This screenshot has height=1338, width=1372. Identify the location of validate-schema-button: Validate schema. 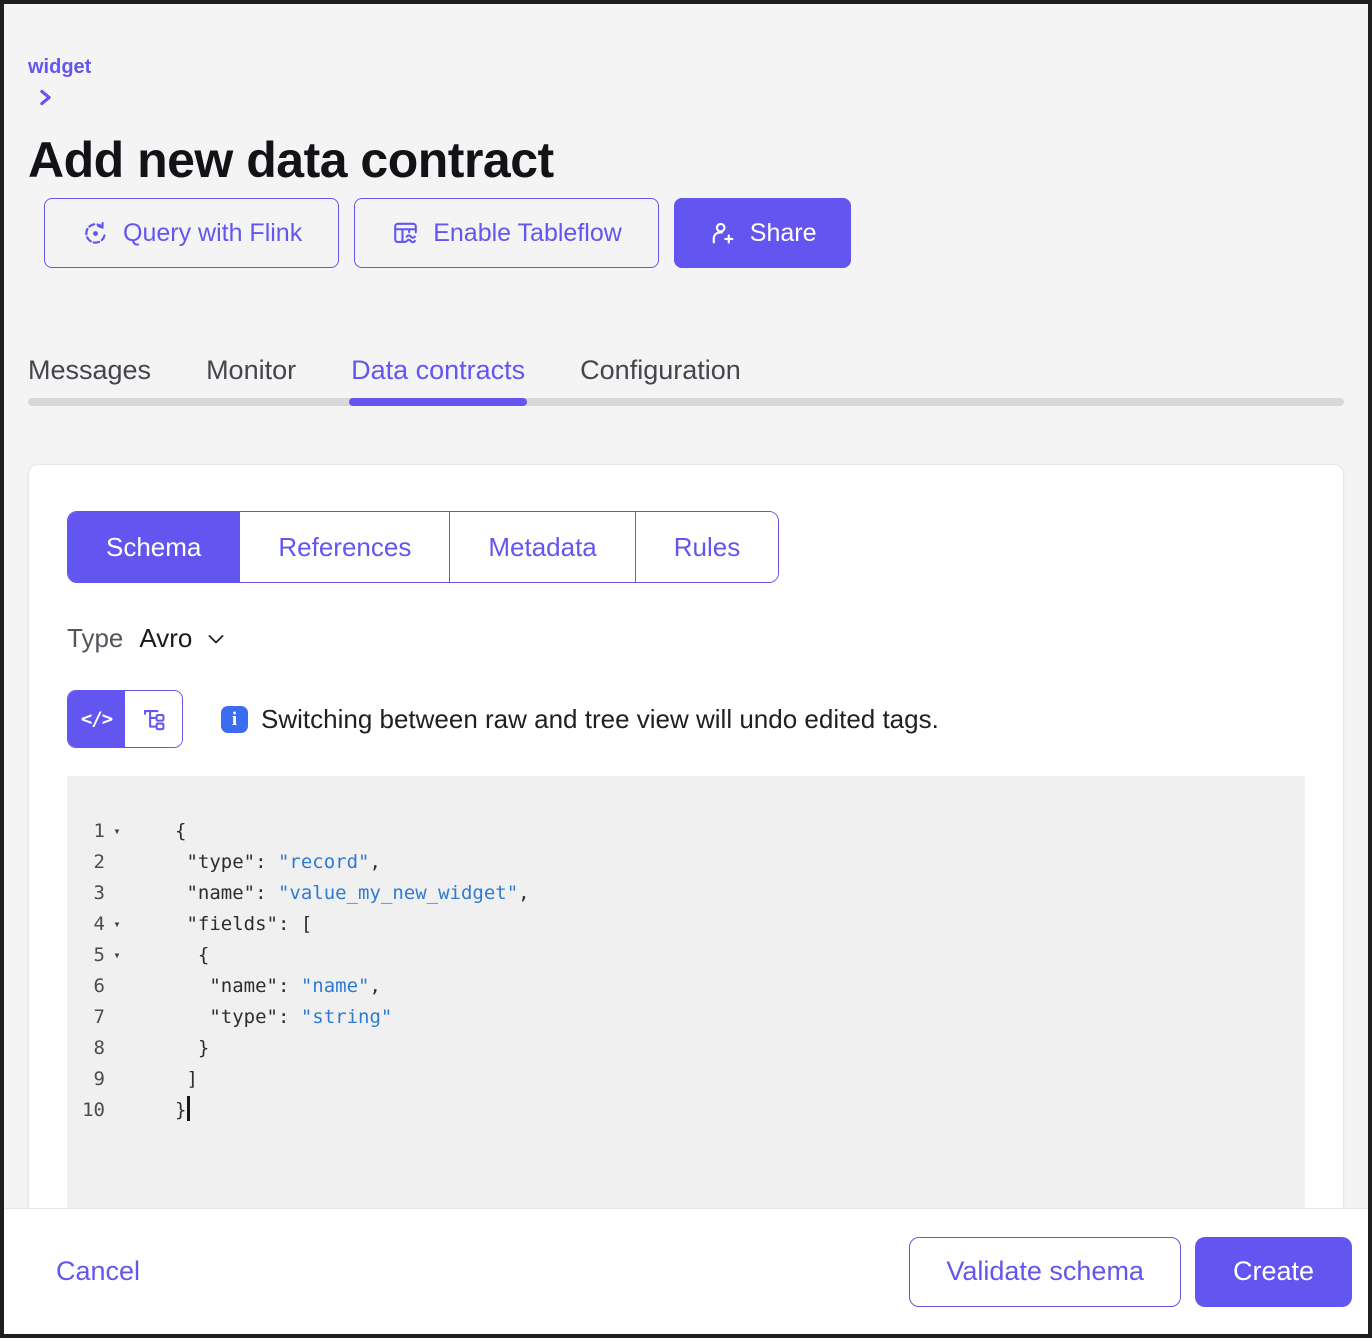
(1045, 1271).